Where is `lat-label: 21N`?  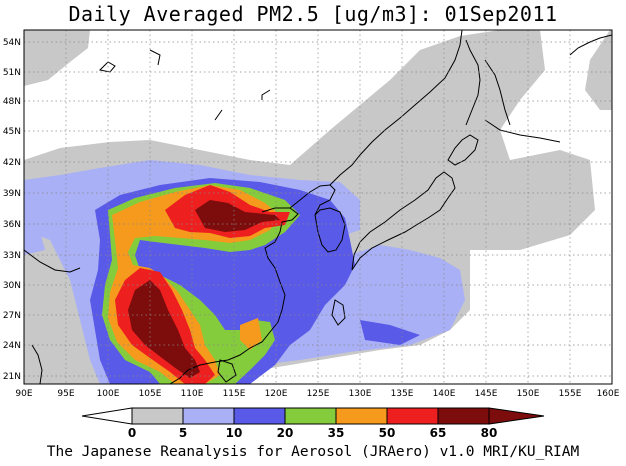
lat-label: 21N is located at coordinates (12, 377).